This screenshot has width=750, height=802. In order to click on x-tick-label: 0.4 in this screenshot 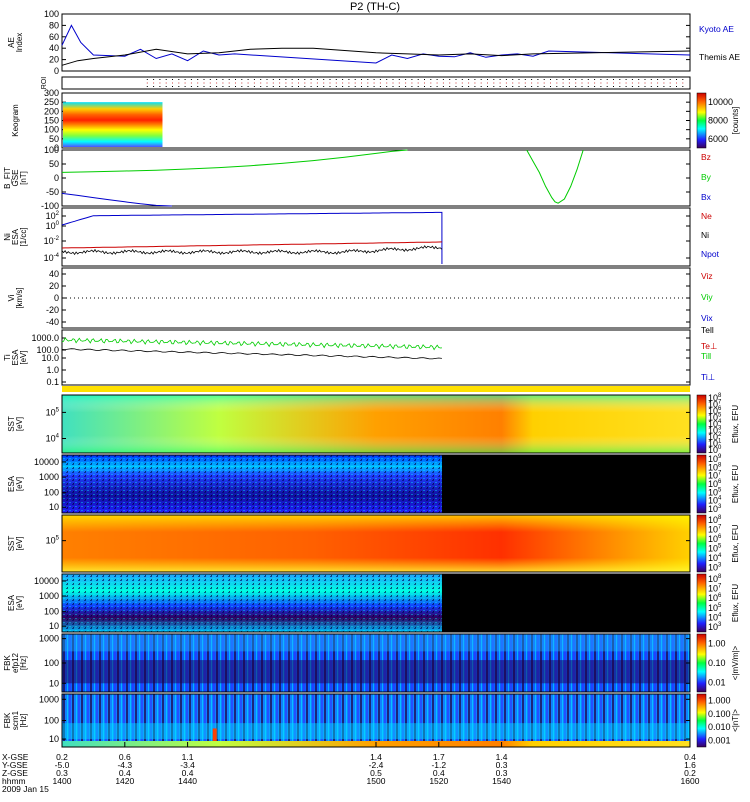, I will do `click(439, 773)`.